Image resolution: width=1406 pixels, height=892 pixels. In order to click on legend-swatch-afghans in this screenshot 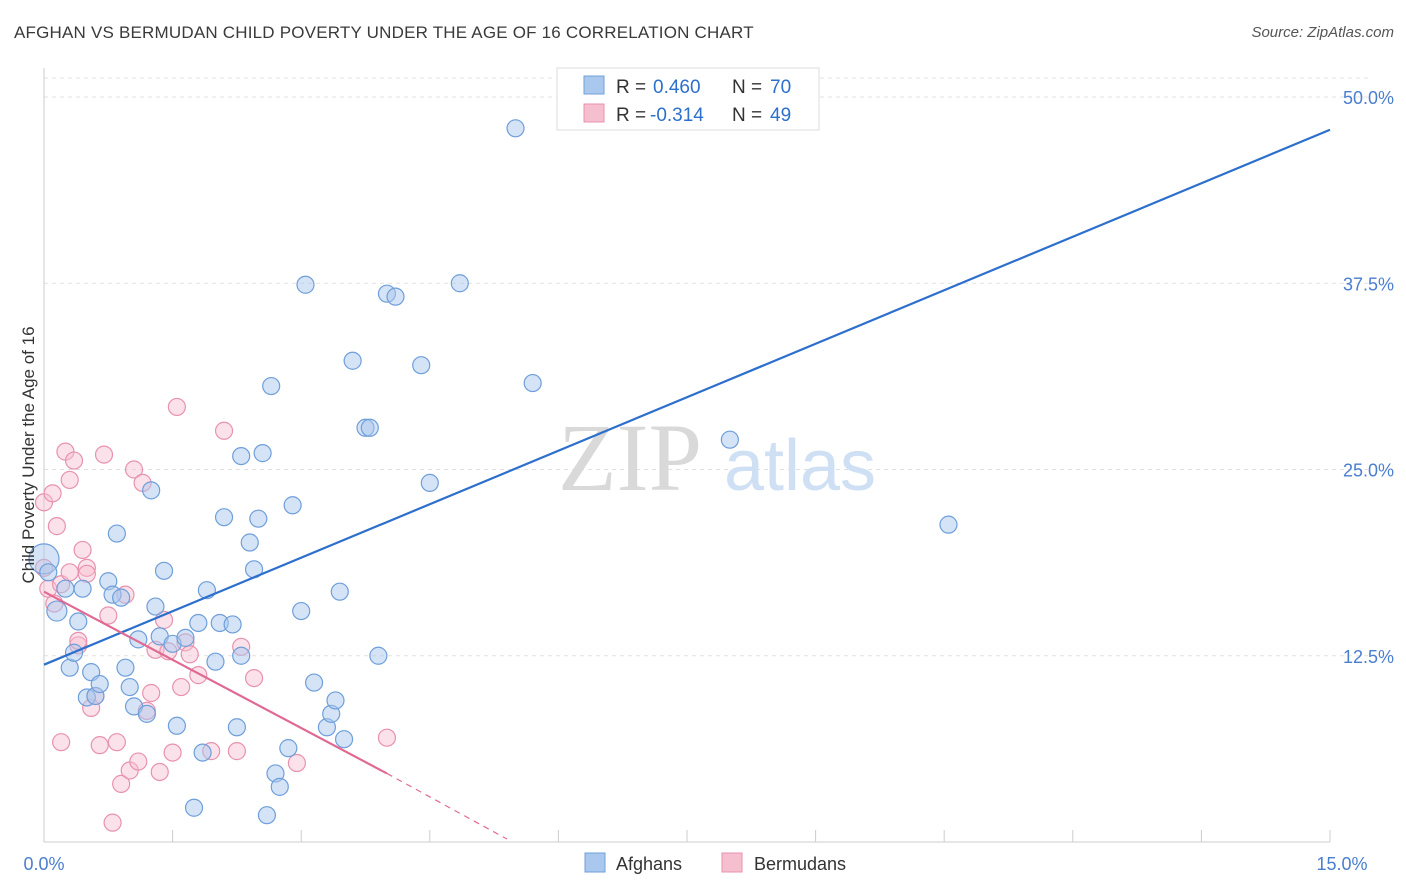, I will do `click(594, 85)`.